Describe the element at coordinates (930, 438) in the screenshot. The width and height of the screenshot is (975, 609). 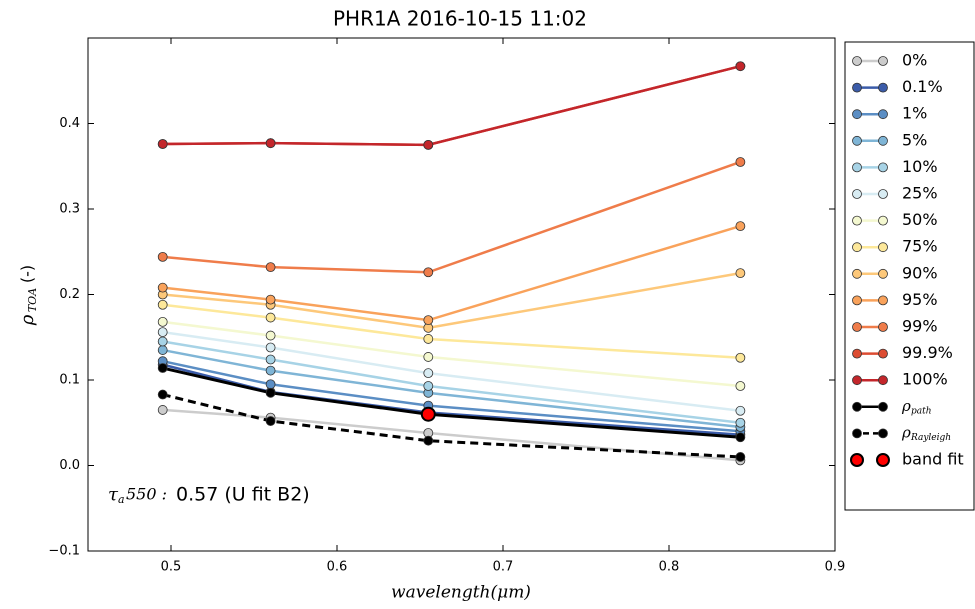
I see `legend-label-sub: Rayleigh` at that location.